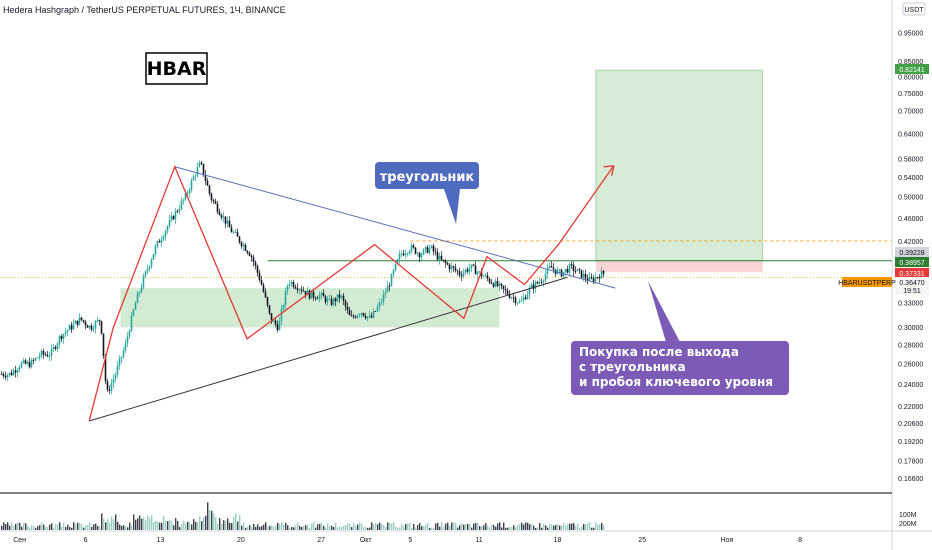 This screenshot has width=932, height=550. I want to click on triangle-lower-line, so click(328, 349).